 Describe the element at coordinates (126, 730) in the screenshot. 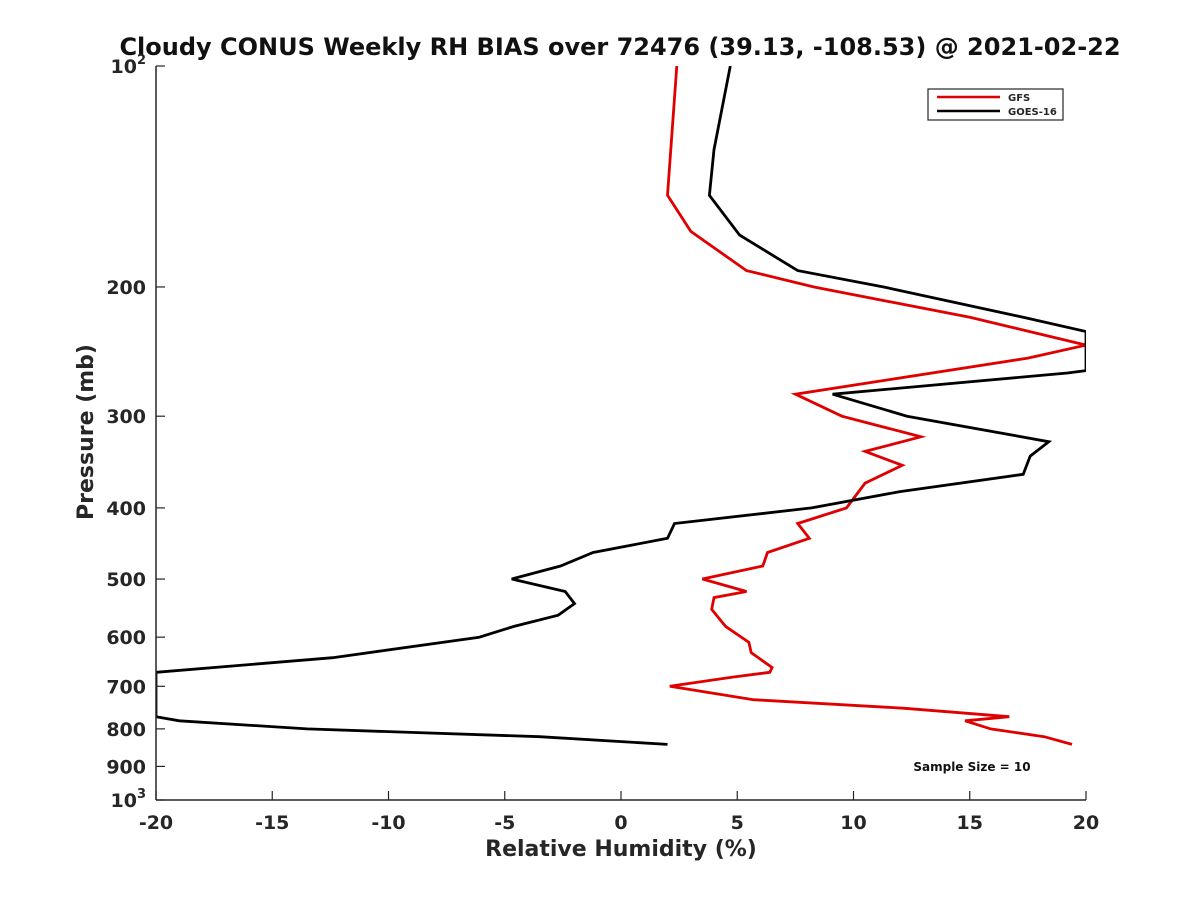

I see `y-tick-label: 800` at that location.